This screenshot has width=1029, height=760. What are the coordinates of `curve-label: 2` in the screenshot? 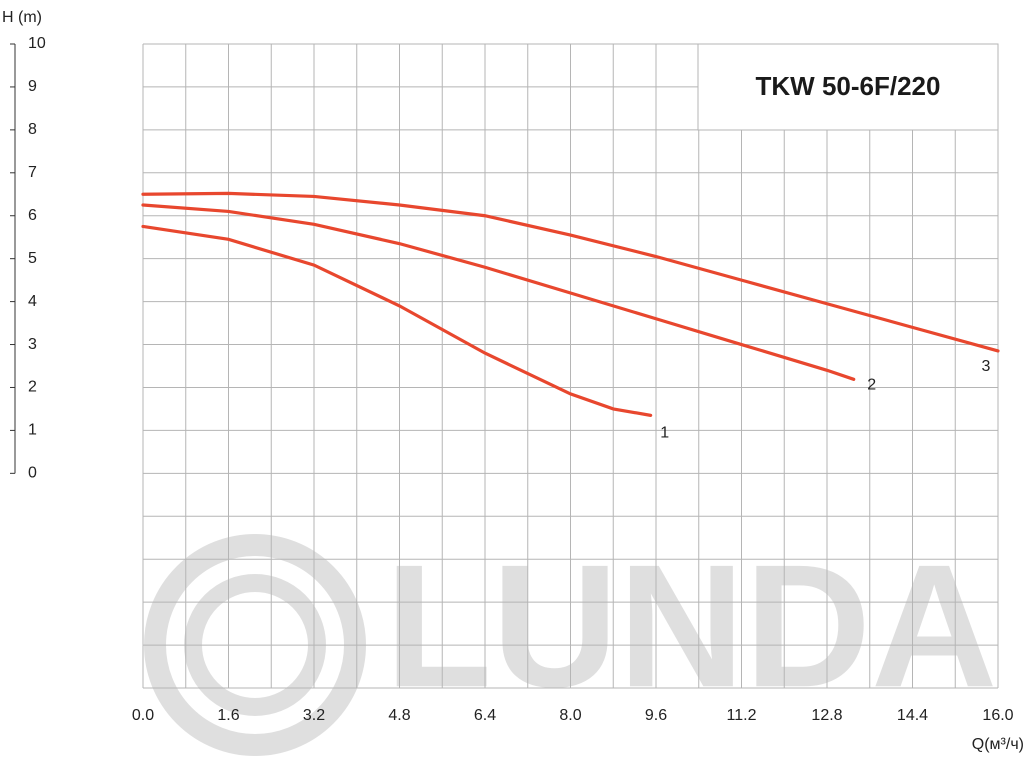 It's located at (871, 385).